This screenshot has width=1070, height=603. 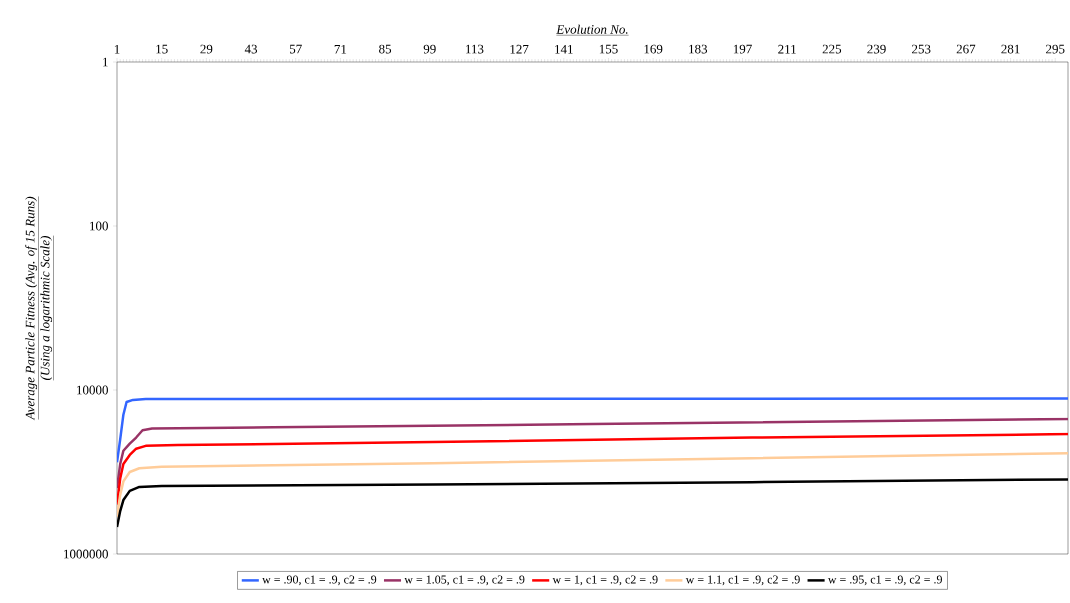 What do you see at coordinates (653, 49) in the screenshot?
I see `x-tick-label: 169` at bounding box center [653, 49].